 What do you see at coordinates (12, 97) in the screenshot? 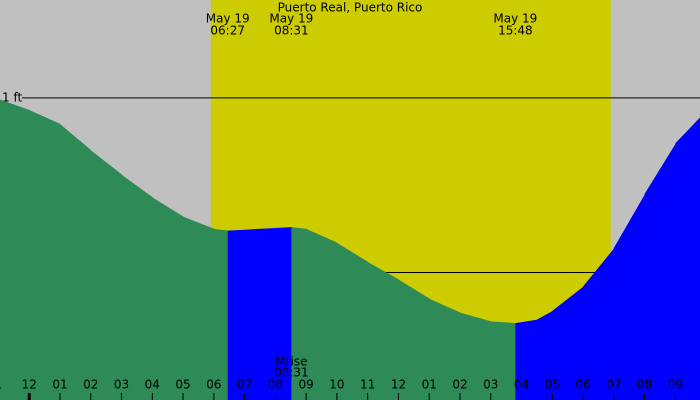
I see `y-tick-label: 1 ft` at bounding box center [12, 97].